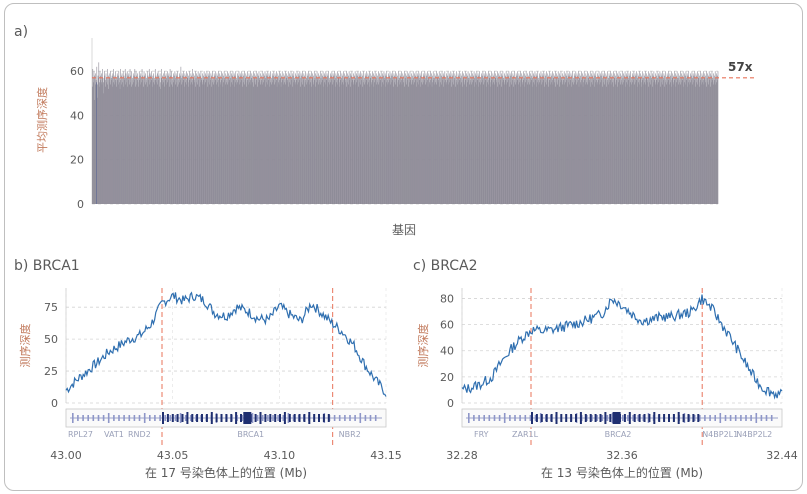 The width and height of the screenshot is (807, 494). Describe the element at coordinates (754, 434) in the screenshot. I see `c-gene-label: N4BP2L2` at that location.